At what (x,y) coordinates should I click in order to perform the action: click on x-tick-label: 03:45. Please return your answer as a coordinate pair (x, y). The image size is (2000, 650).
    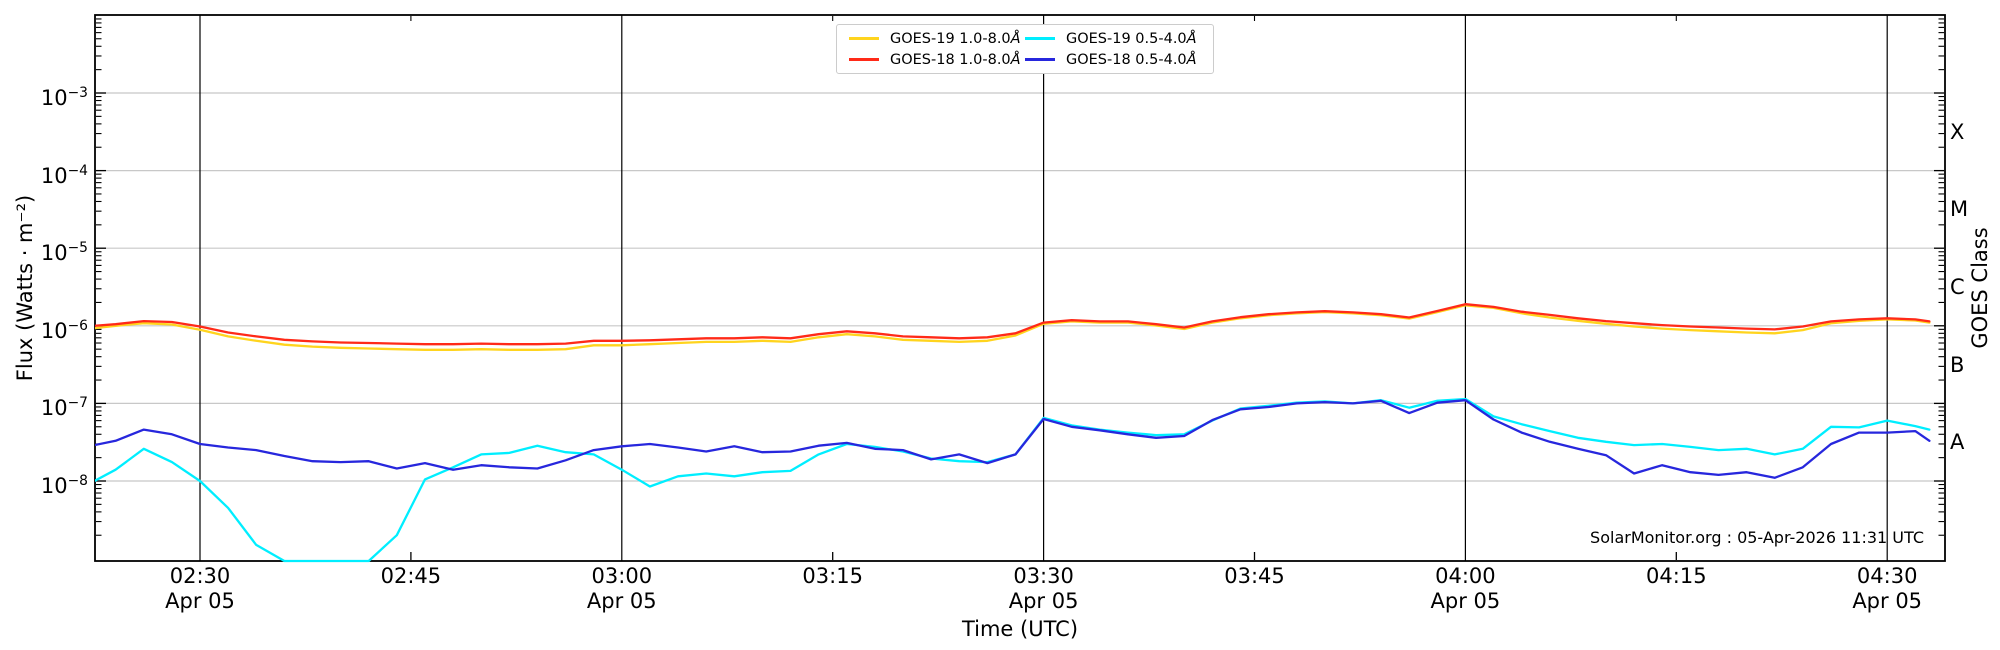
    Looking at the image, I should click on (1254, 576).